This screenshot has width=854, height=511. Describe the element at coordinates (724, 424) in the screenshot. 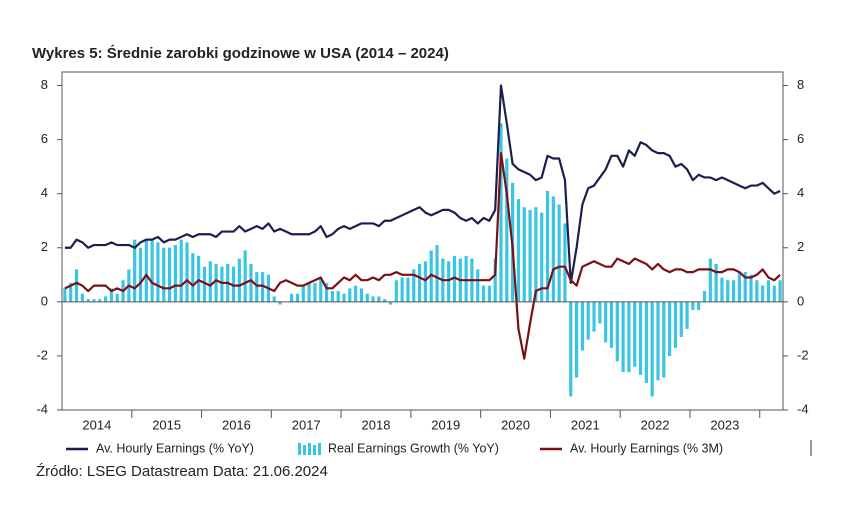

I see `x-tick-label: 2023` at that location.